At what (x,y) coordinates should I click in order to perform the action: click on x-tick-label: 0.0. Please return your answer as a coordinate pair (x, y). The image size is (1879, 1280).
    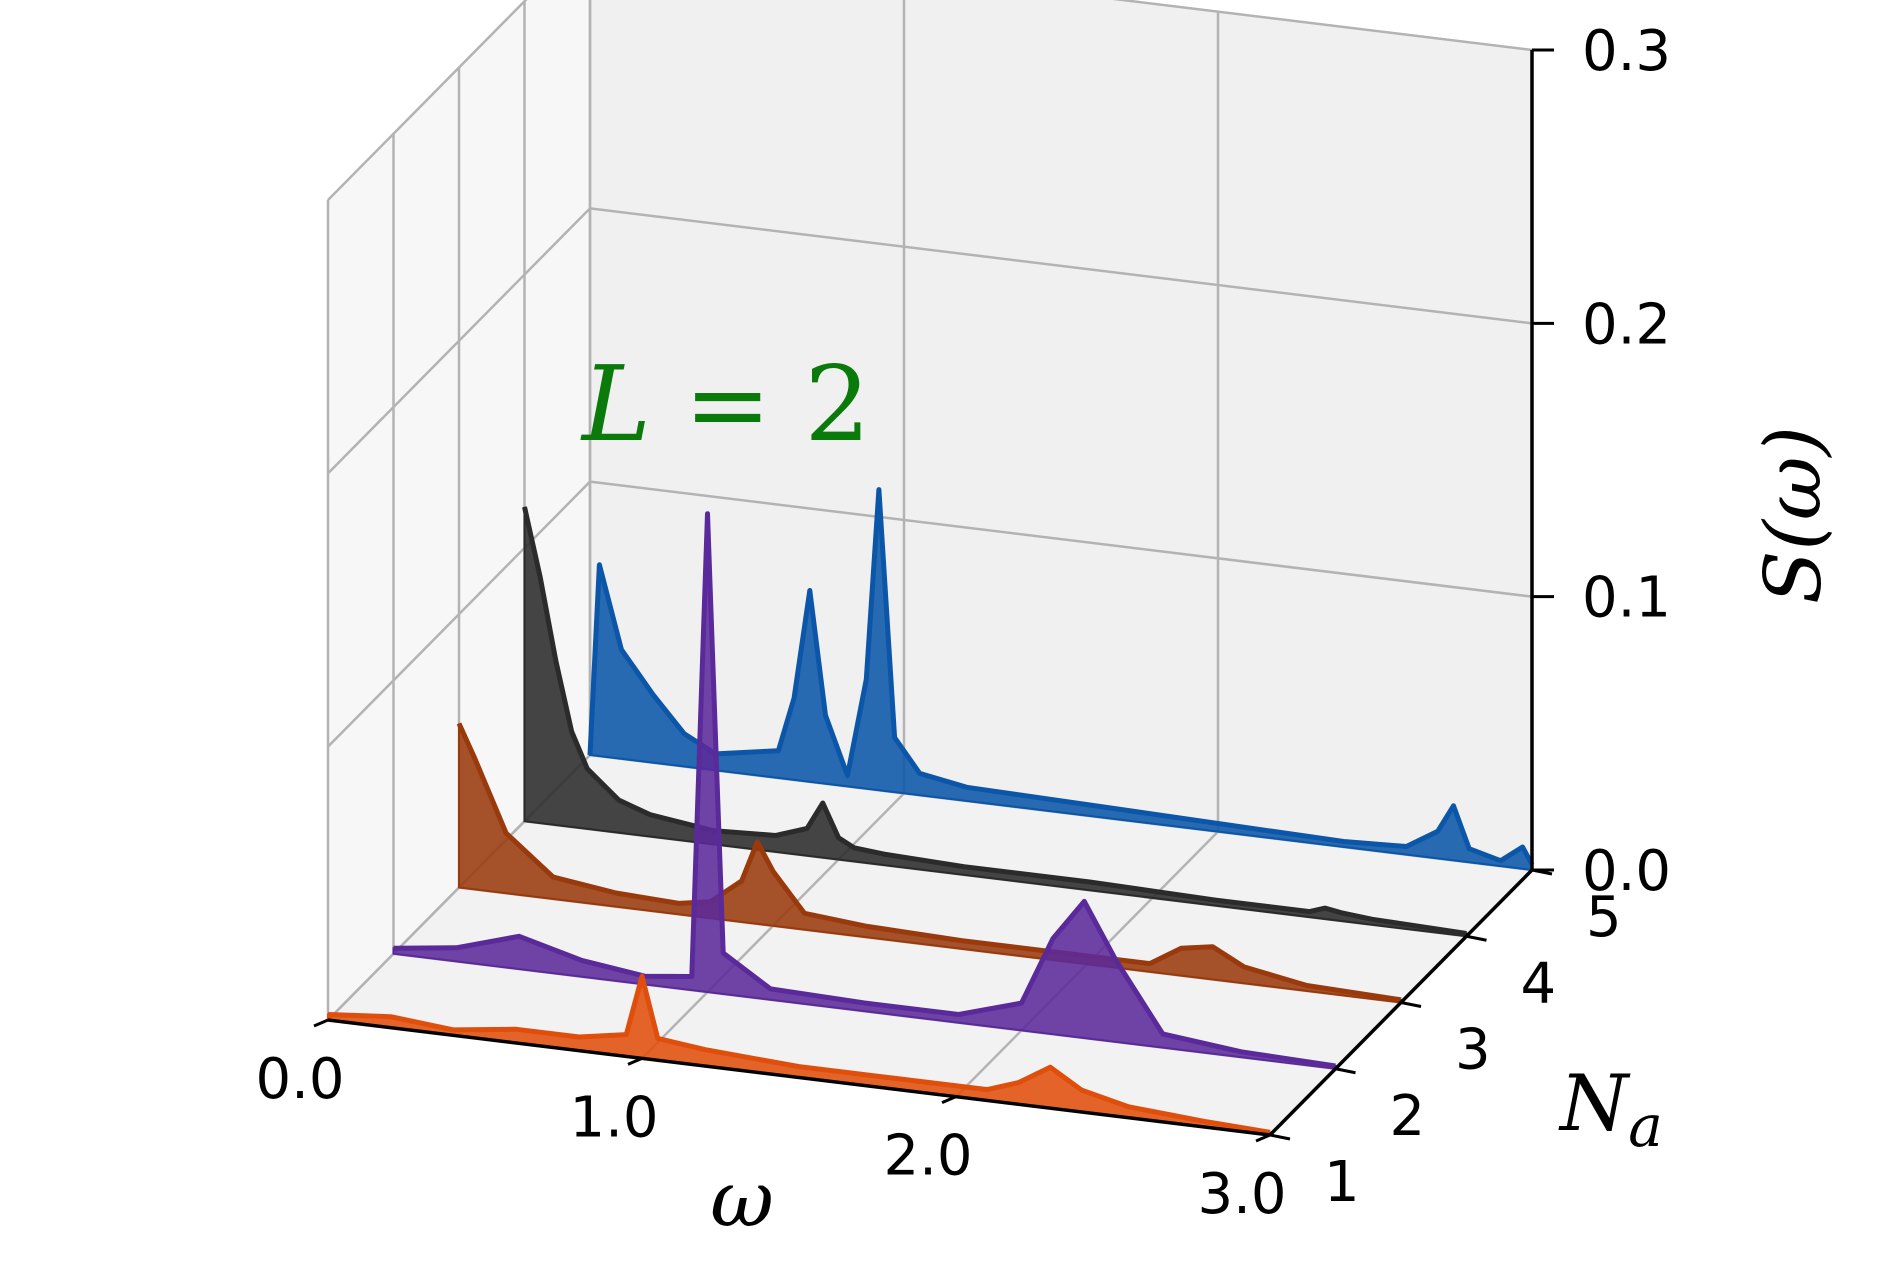
    Looking at the image, I should click on (299, 1079).